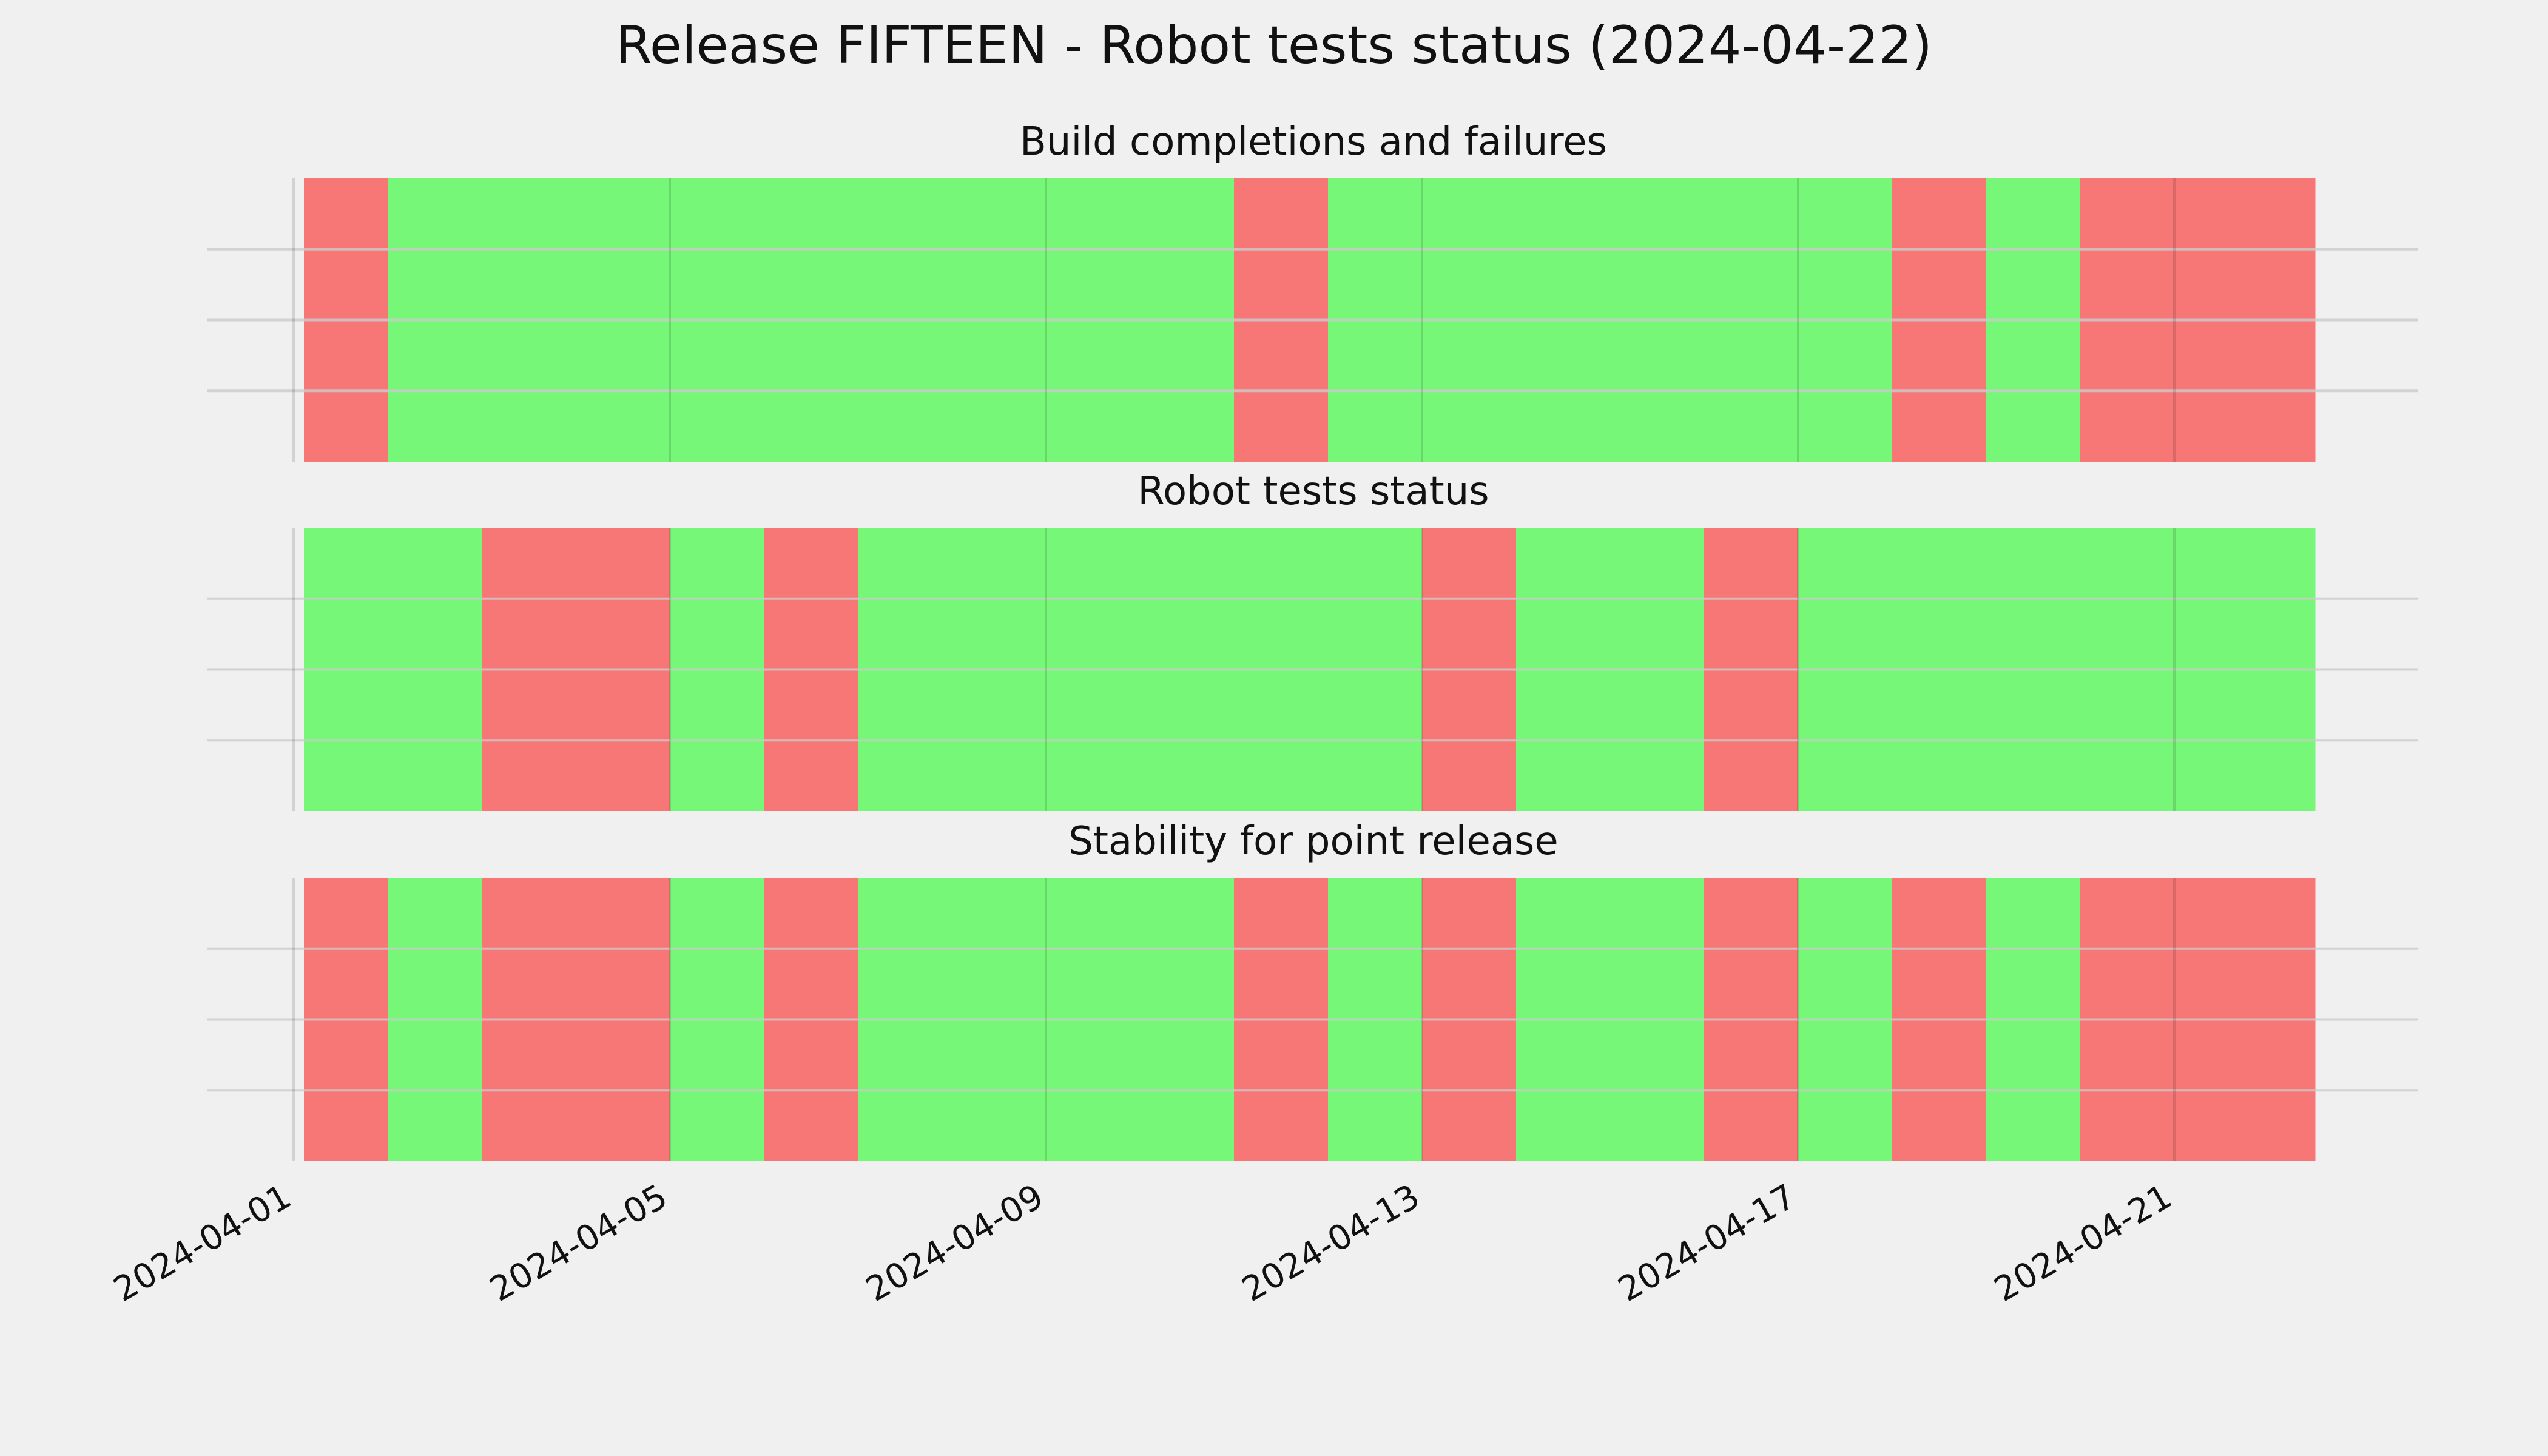 The height and width of the screenshot is (1456, 2548). What do you see at coordinates (1313, 491) in the screenshot?
I see `panel-title: Robot tests status` at bounding box center [1313, 491].